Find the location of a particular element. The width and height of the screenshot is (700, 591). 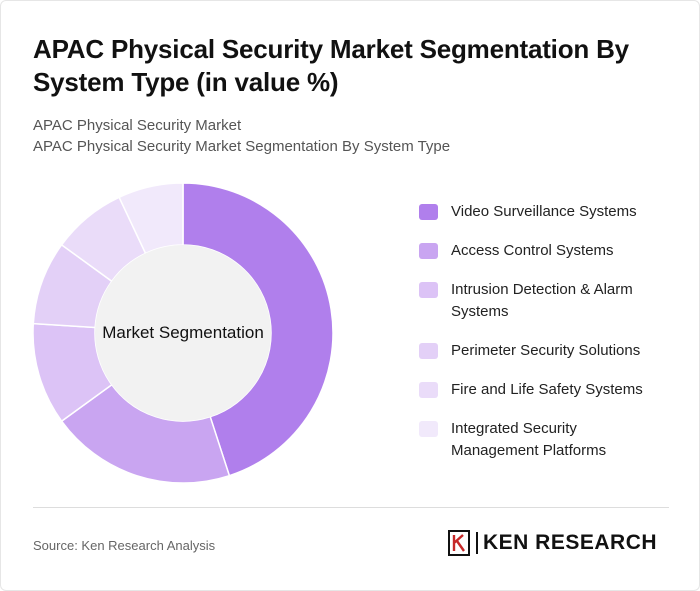

legend-label: Integrated Security Management Platforms is located at coordinates (529, 439).